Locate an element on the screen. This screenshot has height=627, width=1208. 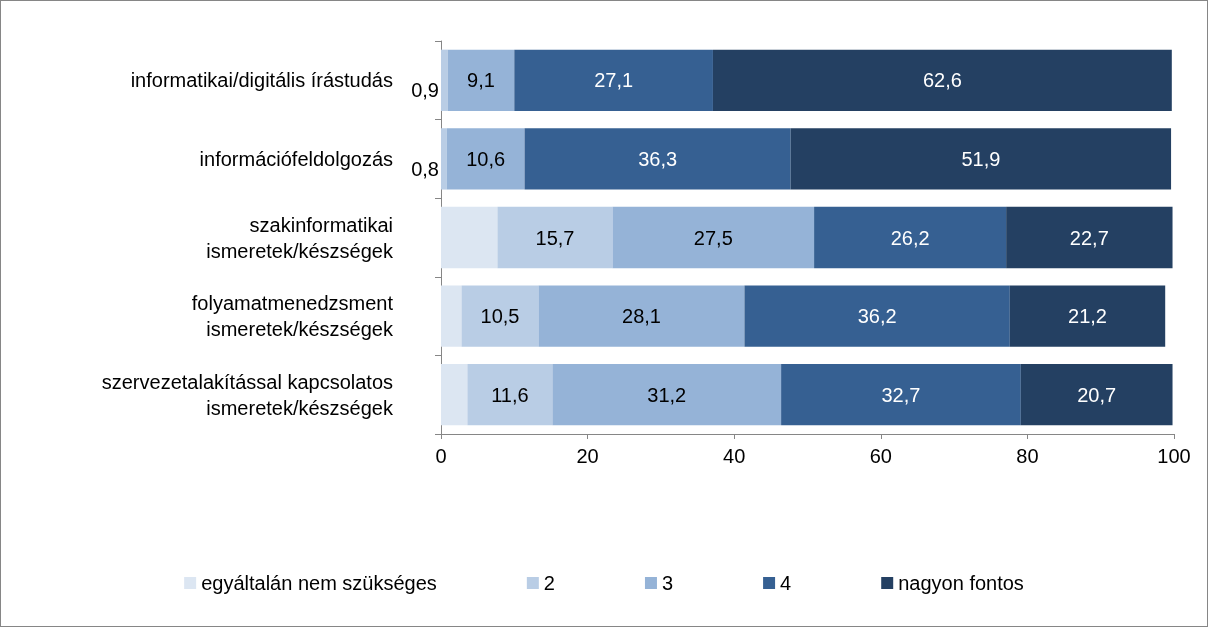
legend-label: 3 is located at coordinates (667, 583).